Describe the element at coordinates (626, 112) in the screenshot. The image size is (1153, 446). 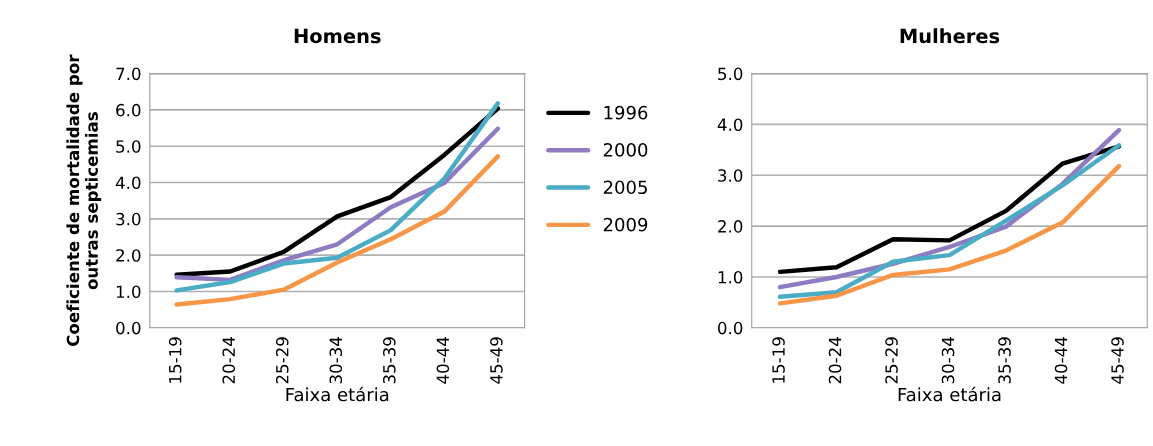
I see `legend-label: 1996` at that location.